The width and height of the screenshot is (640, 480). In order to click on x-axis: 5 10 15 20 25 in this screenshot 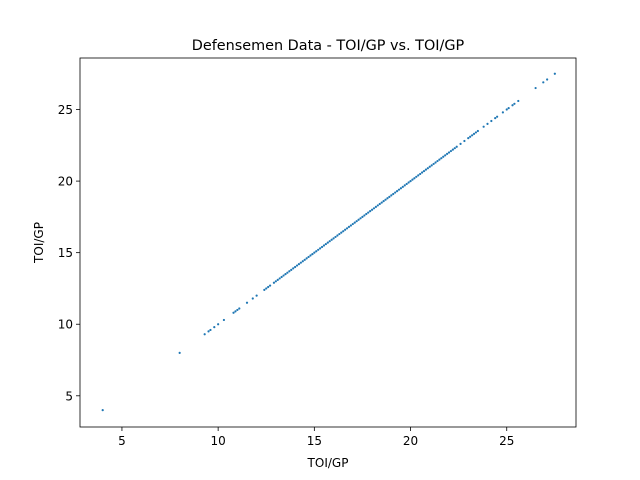, I will do `click(316, 437)`.